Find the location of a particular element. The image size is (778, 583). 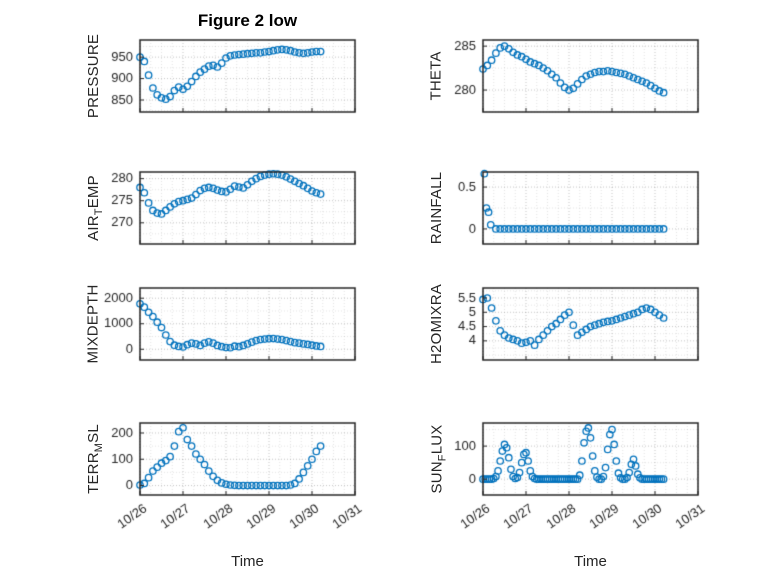

rainfall-plot-canvas is located at coordinates (568, 209).